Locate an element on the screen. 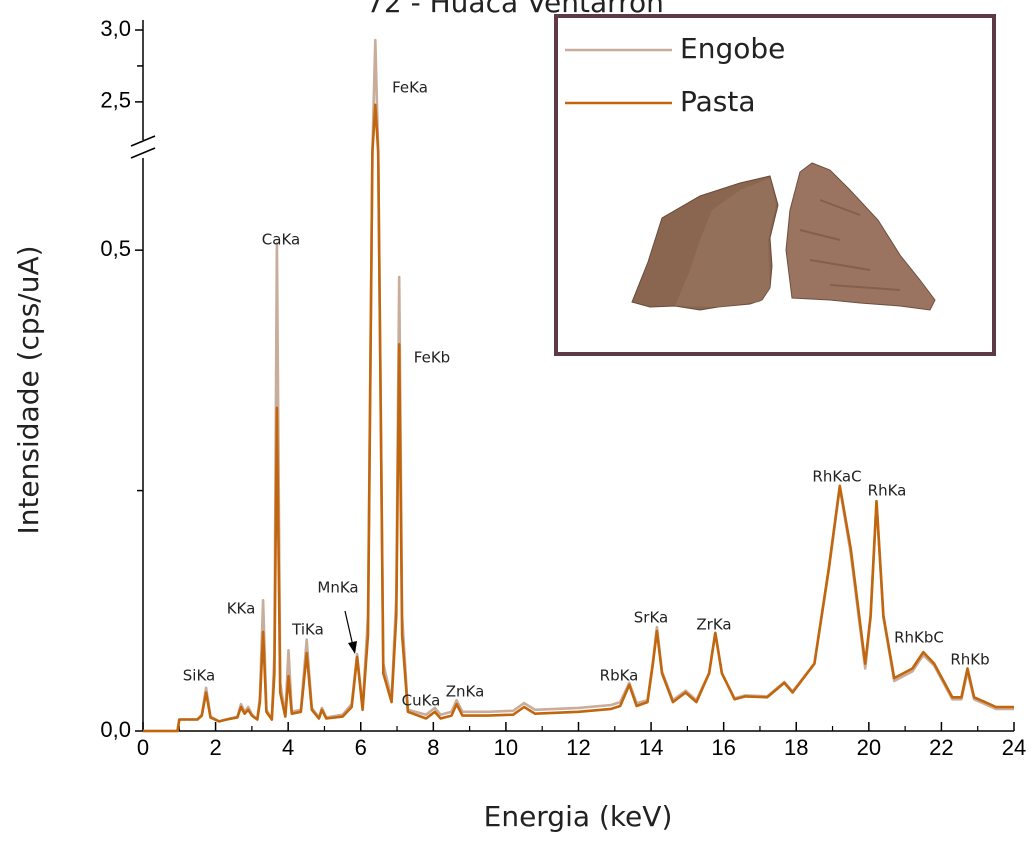 This screenshot has height=846, width=1033. y-tick-label: 3,0 is located at coordinates (115, 28).